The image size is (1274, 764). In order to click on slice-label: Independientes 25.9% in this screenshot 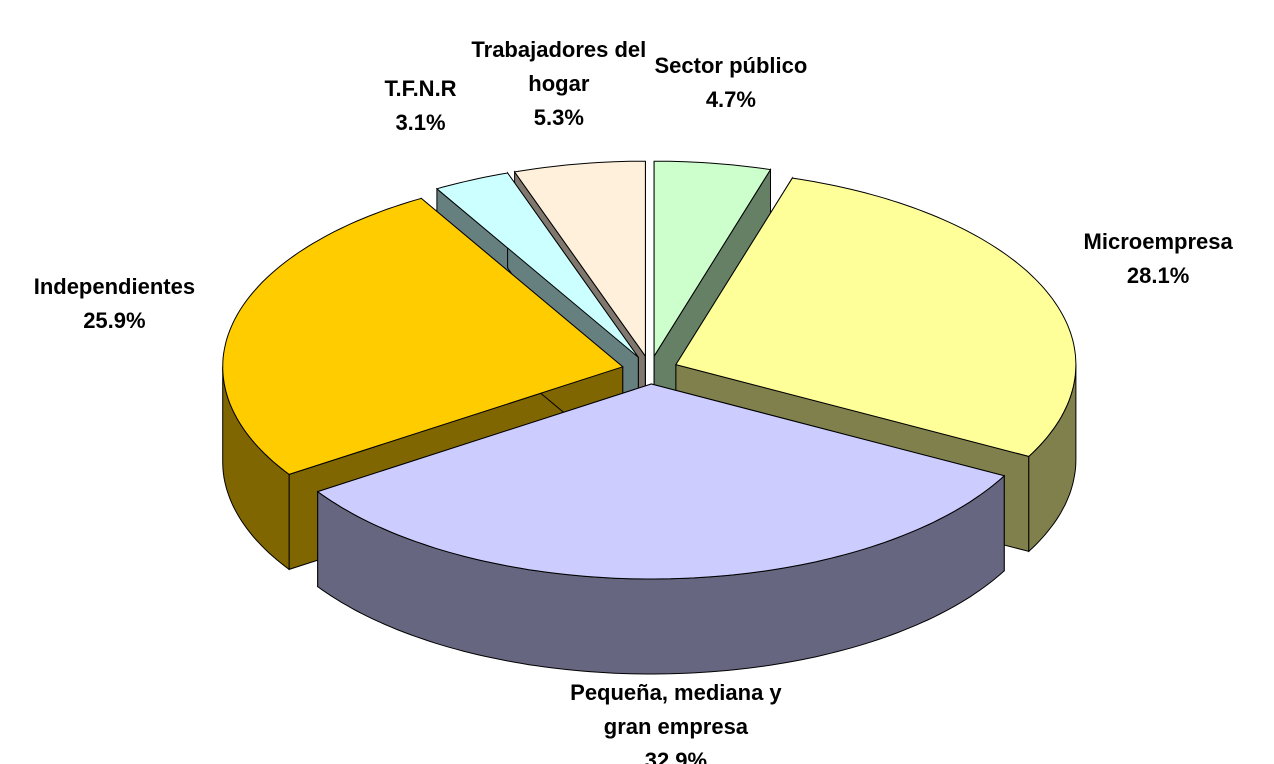, I will do `click(114, 304)`.